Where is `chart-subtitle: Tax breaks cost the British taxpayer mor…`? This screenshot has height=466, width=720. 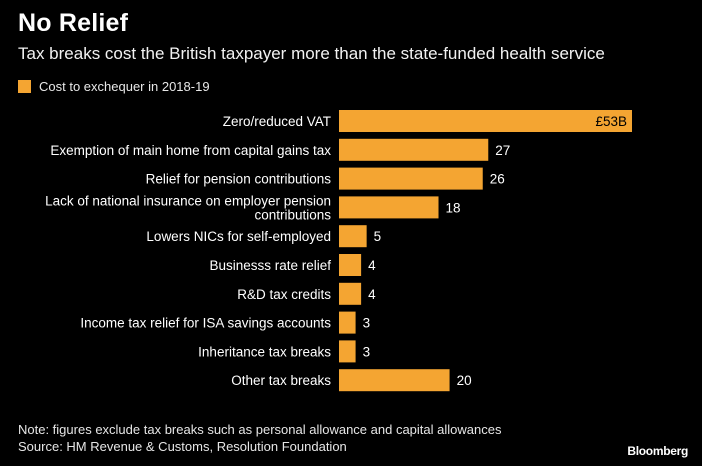
chart-subtitle: Tax breaks cost the British taxpayer mor… is located at coordinates (311, 53).